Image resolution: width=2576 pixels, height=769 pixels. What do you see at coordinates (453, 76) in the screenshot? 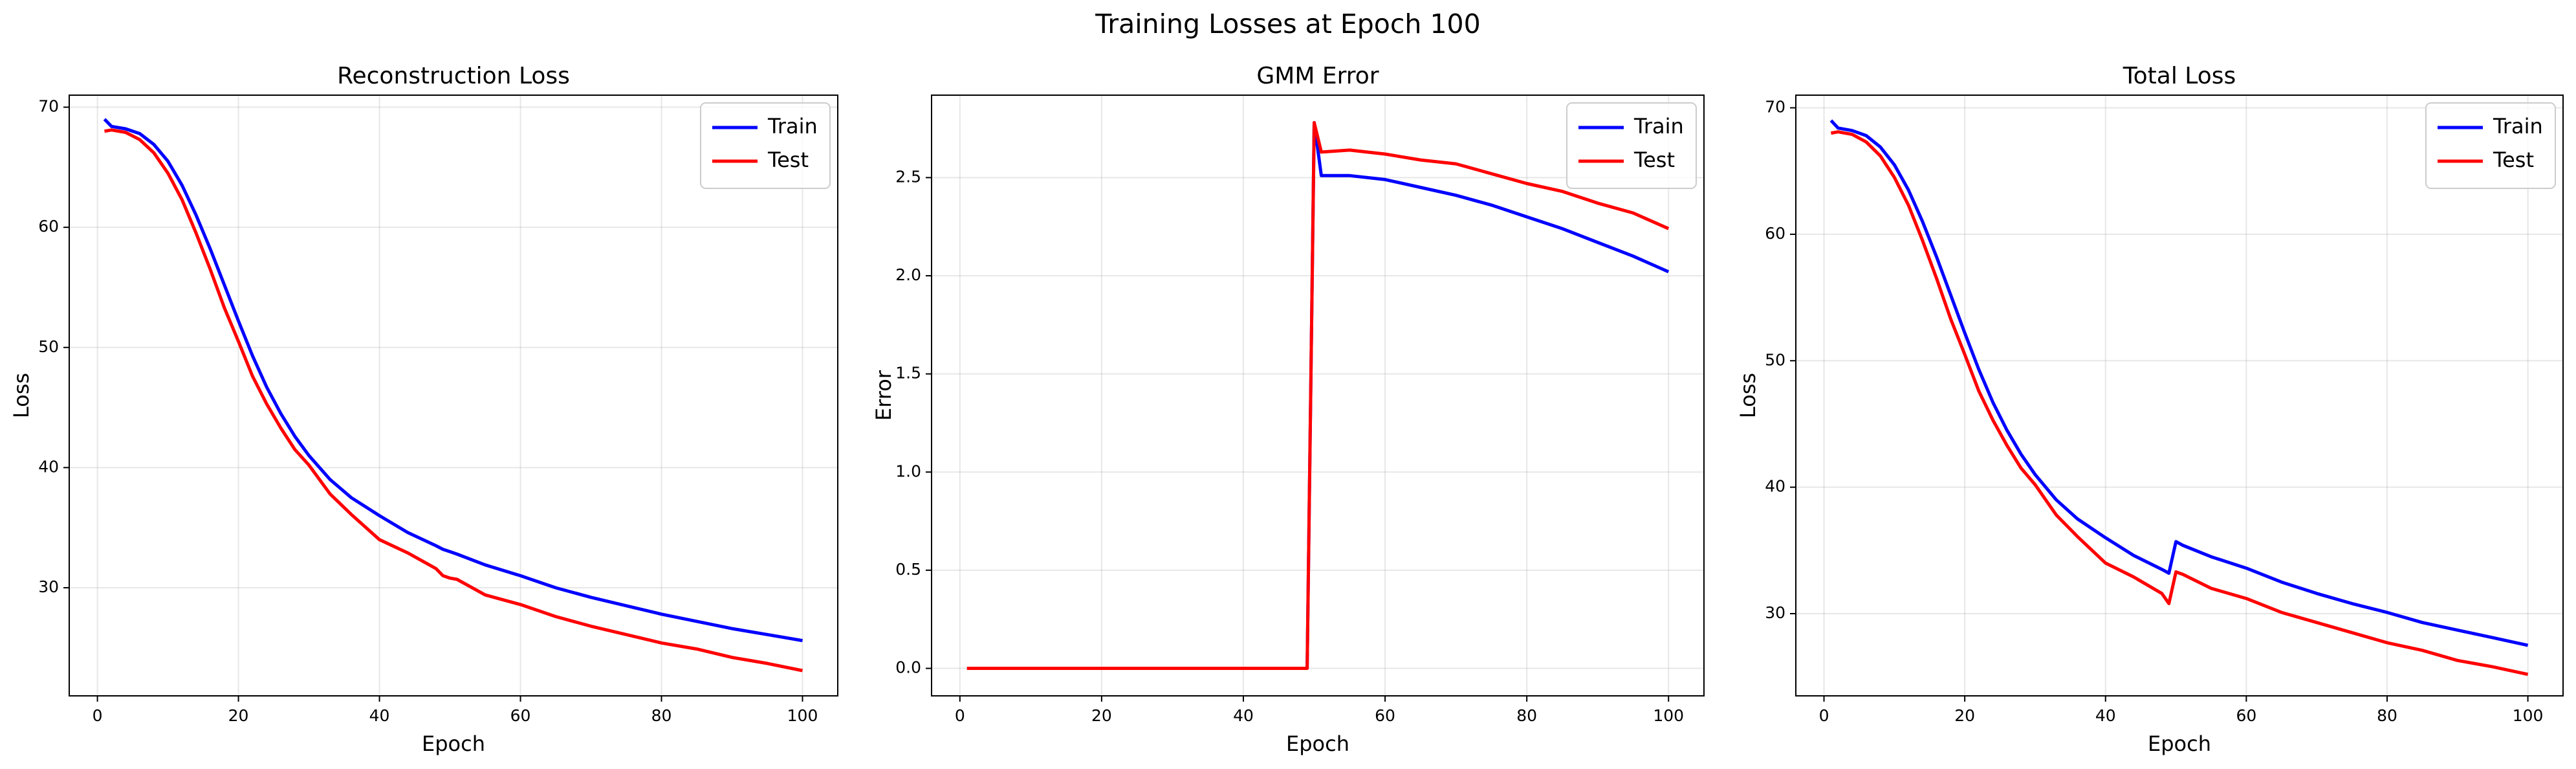
I see `axes-title: Reconstruction Loss` at bounding box center [453, 76].